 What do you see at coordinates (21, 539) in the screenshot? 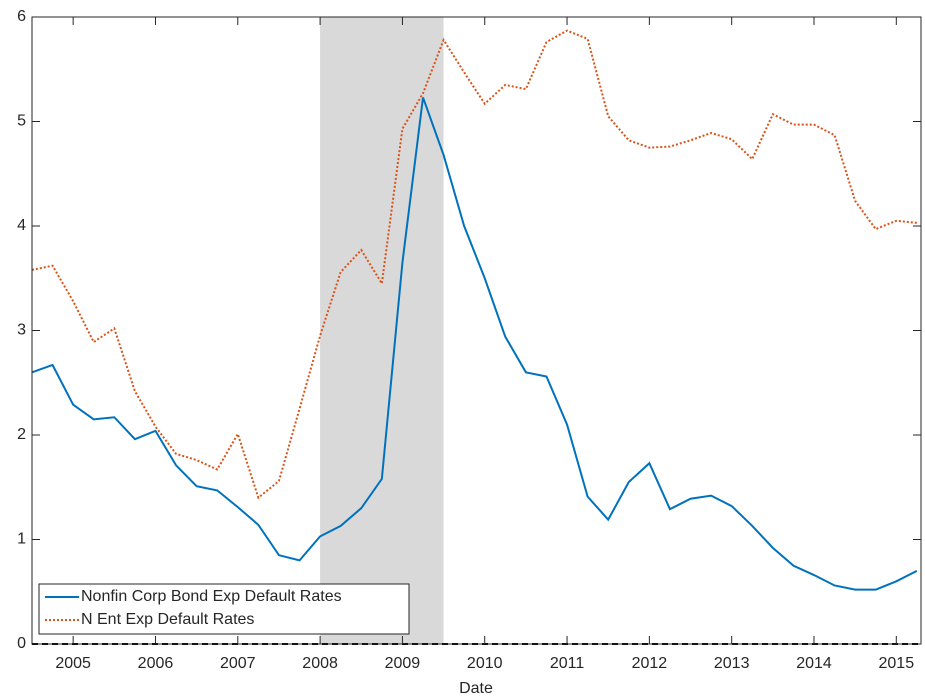
I see `y-tick-label: 1` at bounding box center [21, 539].